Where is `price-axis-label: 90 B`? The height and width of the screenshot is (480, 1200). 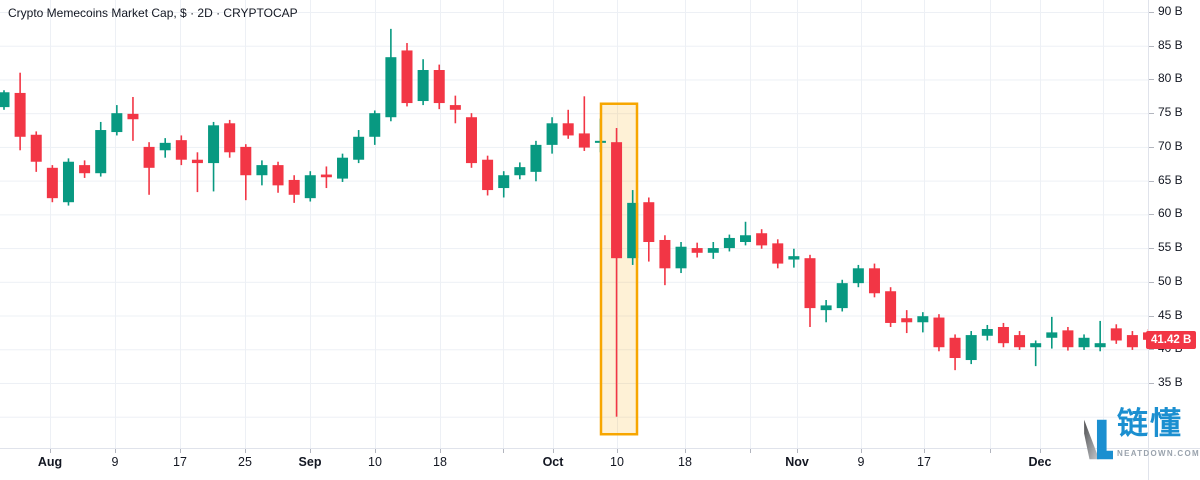
price-axis-label: 90 B is located at coordinates (1170, 11).